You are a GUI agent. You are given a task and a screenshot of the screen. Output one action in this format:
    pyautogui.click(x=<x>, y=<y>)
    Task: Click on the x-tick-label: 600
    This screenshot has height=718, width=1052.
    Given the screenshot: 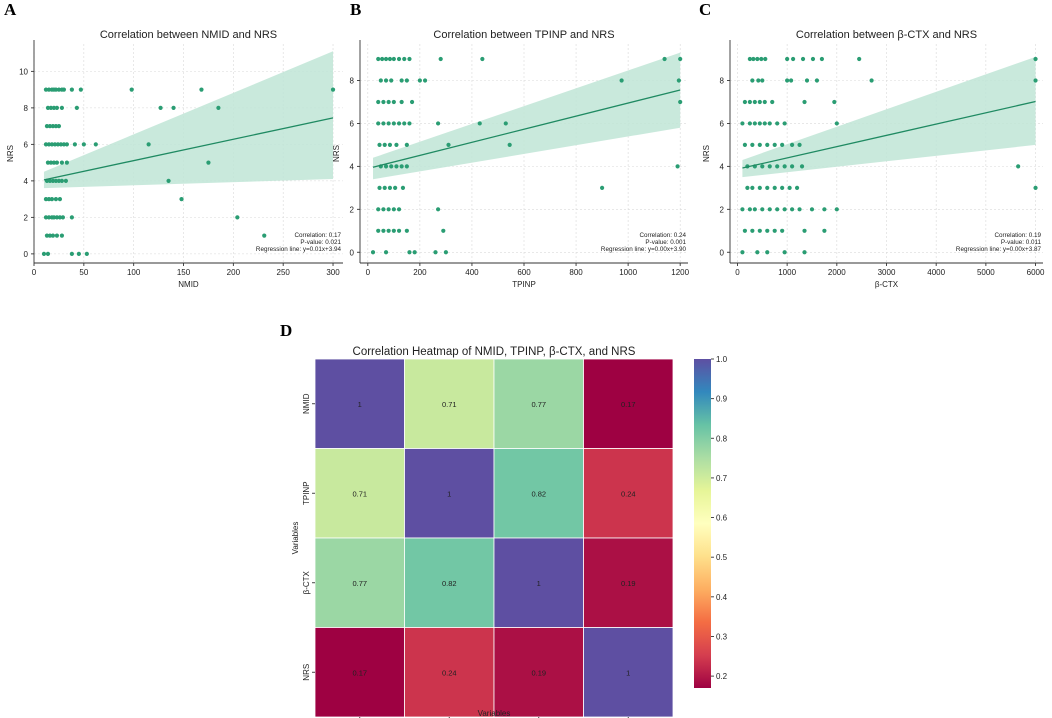 What is the action you would take?
    pyautogui.click(x=524, y=272)
    